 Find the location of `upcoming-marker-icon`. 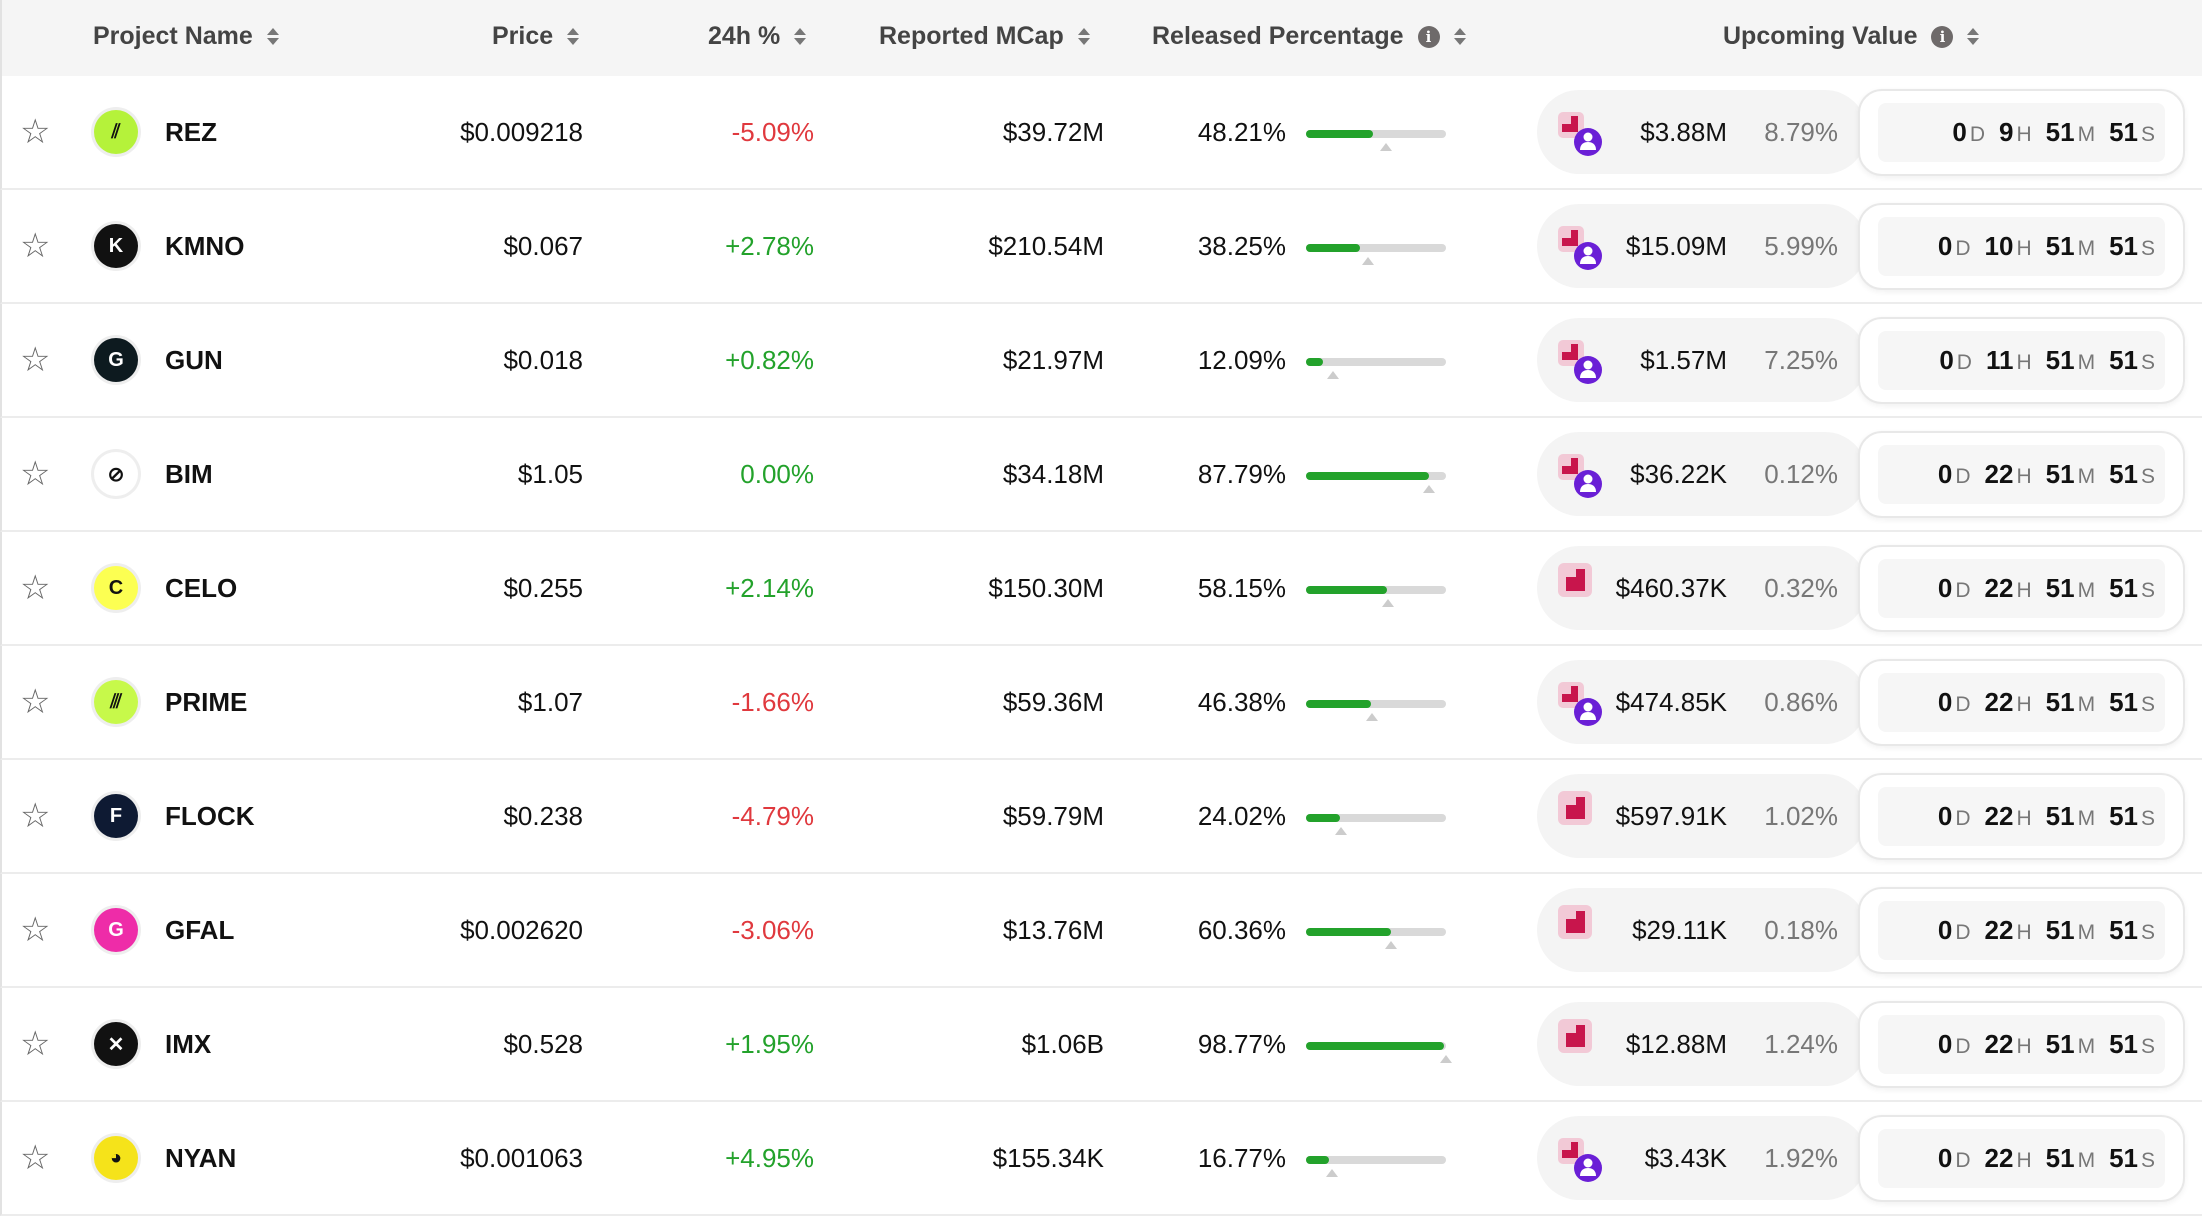

upcoming-marker-icon is located at coordinates (1341, 831).